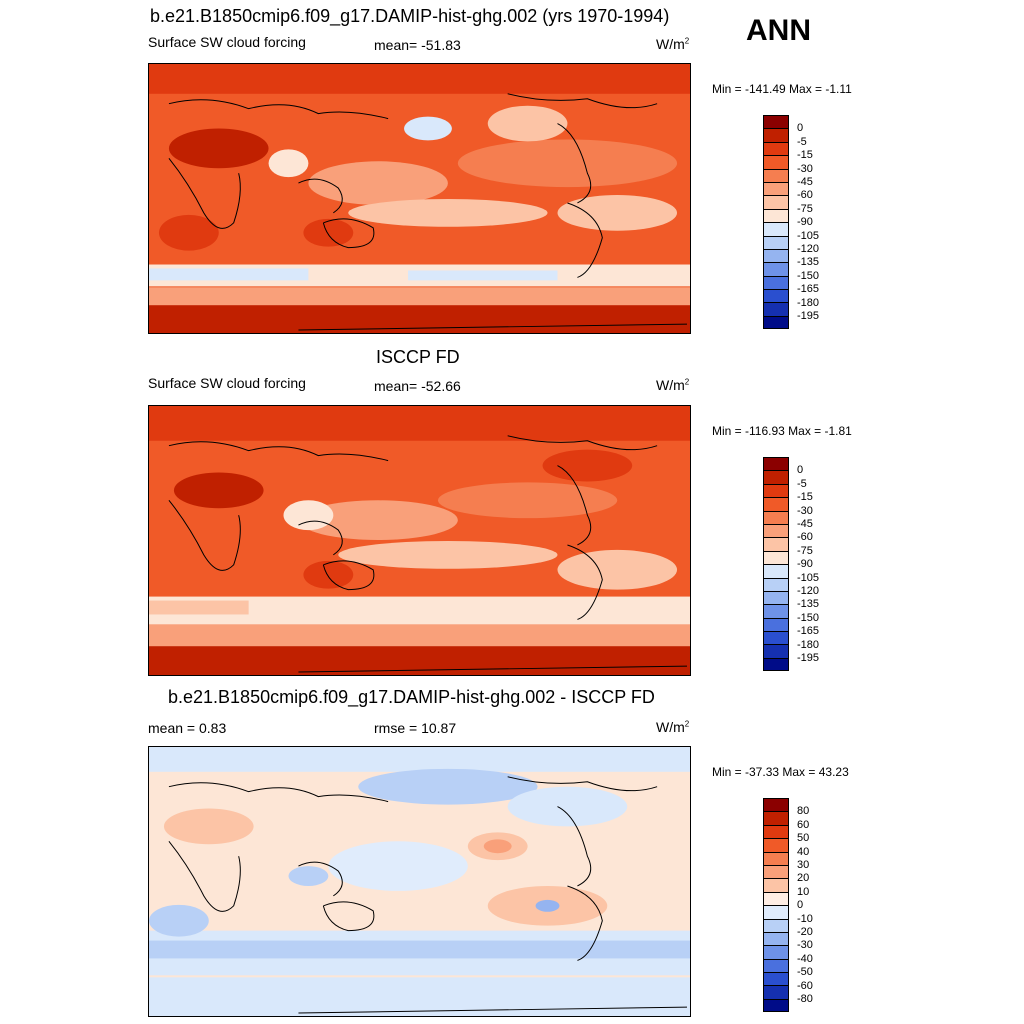 The width and height of the screenshot is (1024, 1024). I want to click on panel2-mean-label: mean= -52.66, so click(417, 386).